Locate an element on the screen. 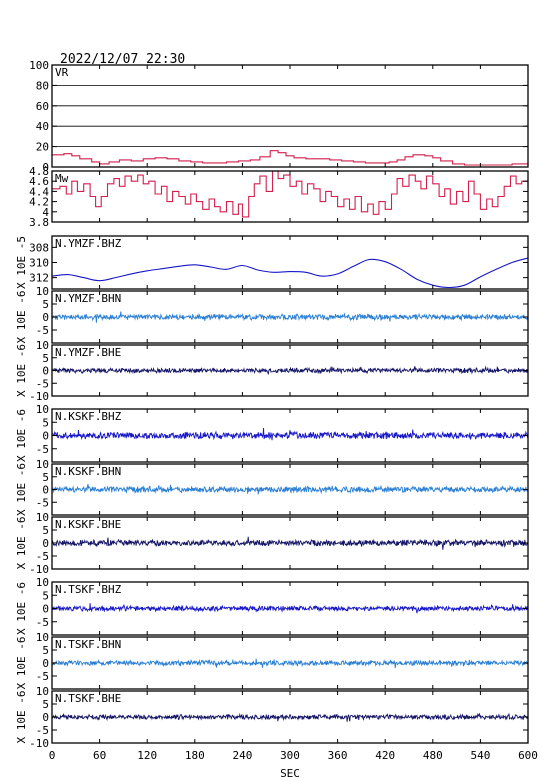 This screenshot has width=554, height=781. panel-label: N.KSKF.BHE is located at coordinates (88, 524).